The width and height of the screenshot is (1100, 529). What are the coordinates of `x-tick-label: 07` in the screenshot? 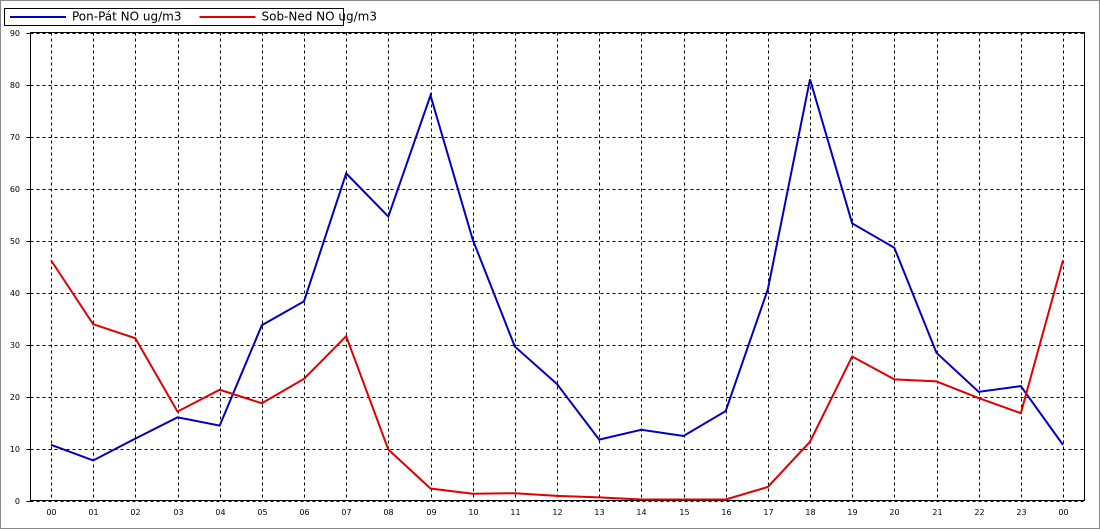 It's located at (346, 512).